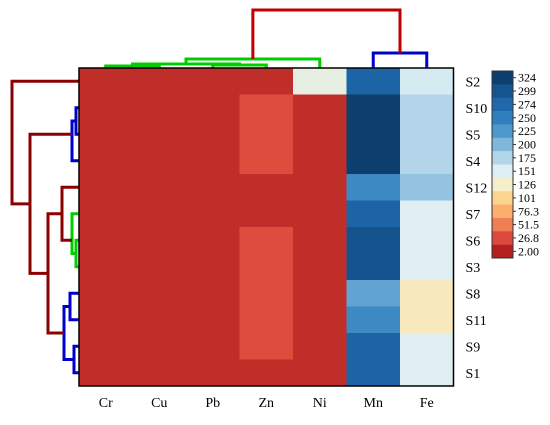 The image size is (550, 425). What do you see at coordinates (527, 78) in the screenshot?
I see `colorbar-tick-label: 324` at bounding box center [527, 78].